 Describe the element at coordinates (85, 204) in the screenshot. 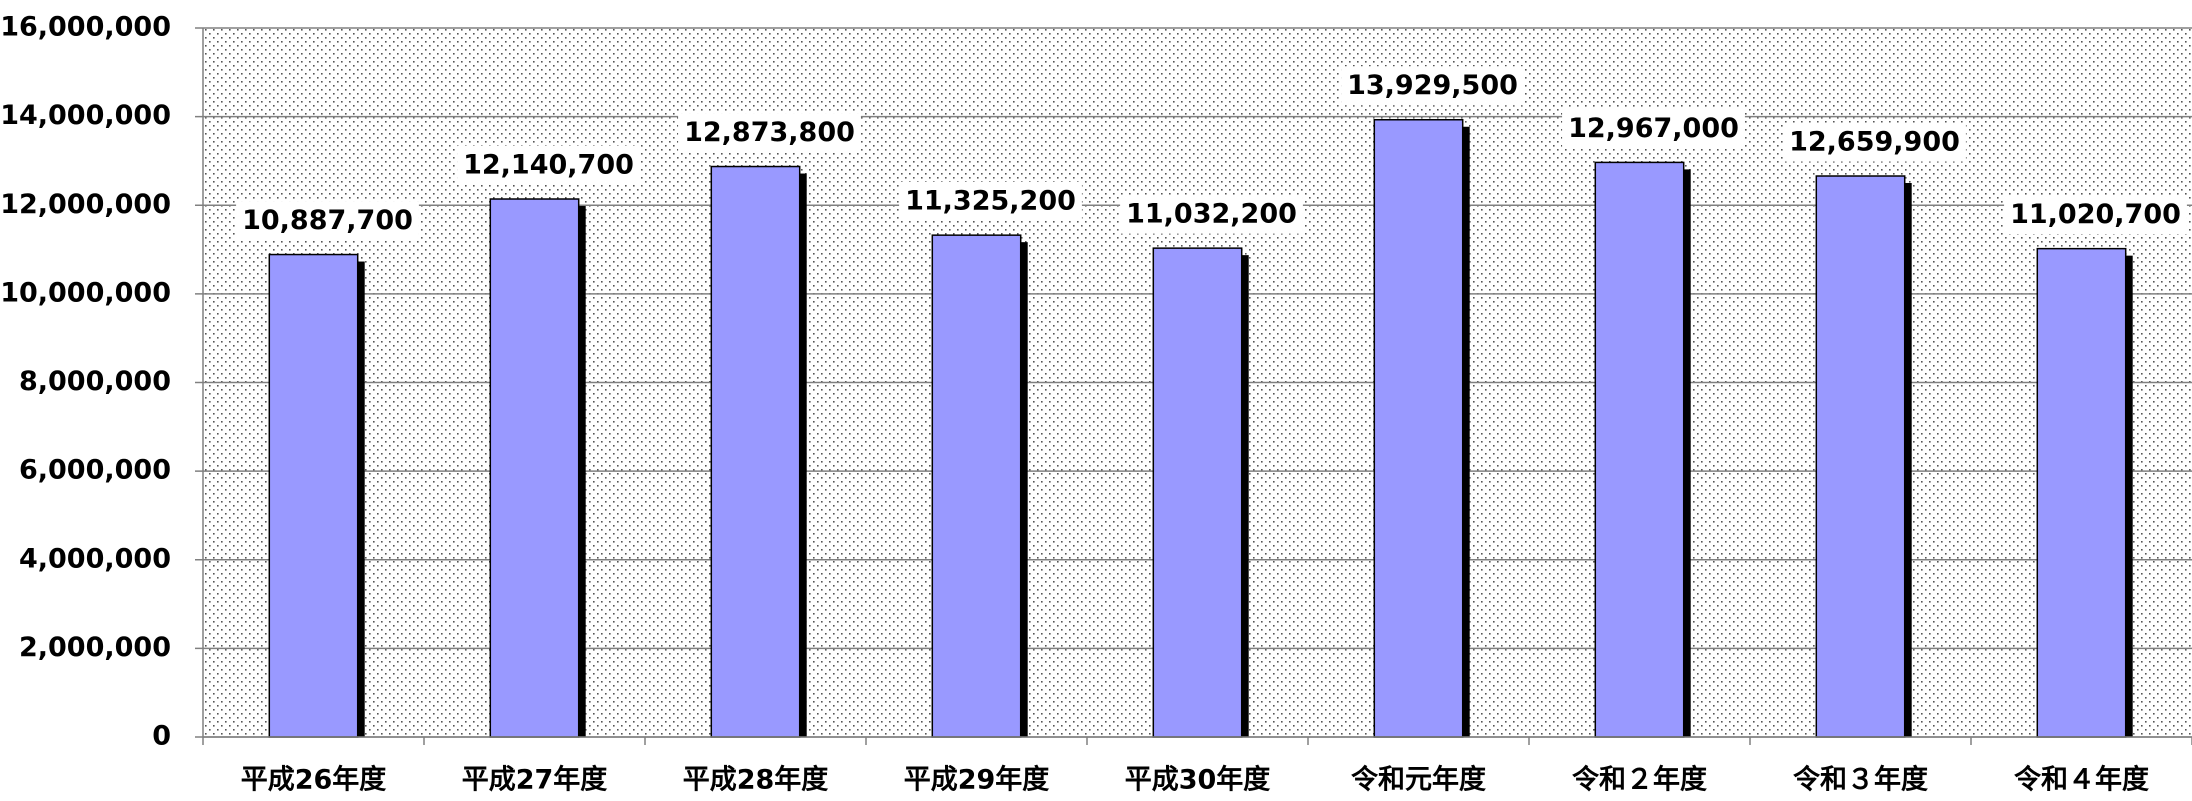

I see `y-tick-label: 12,000,000` at that location.